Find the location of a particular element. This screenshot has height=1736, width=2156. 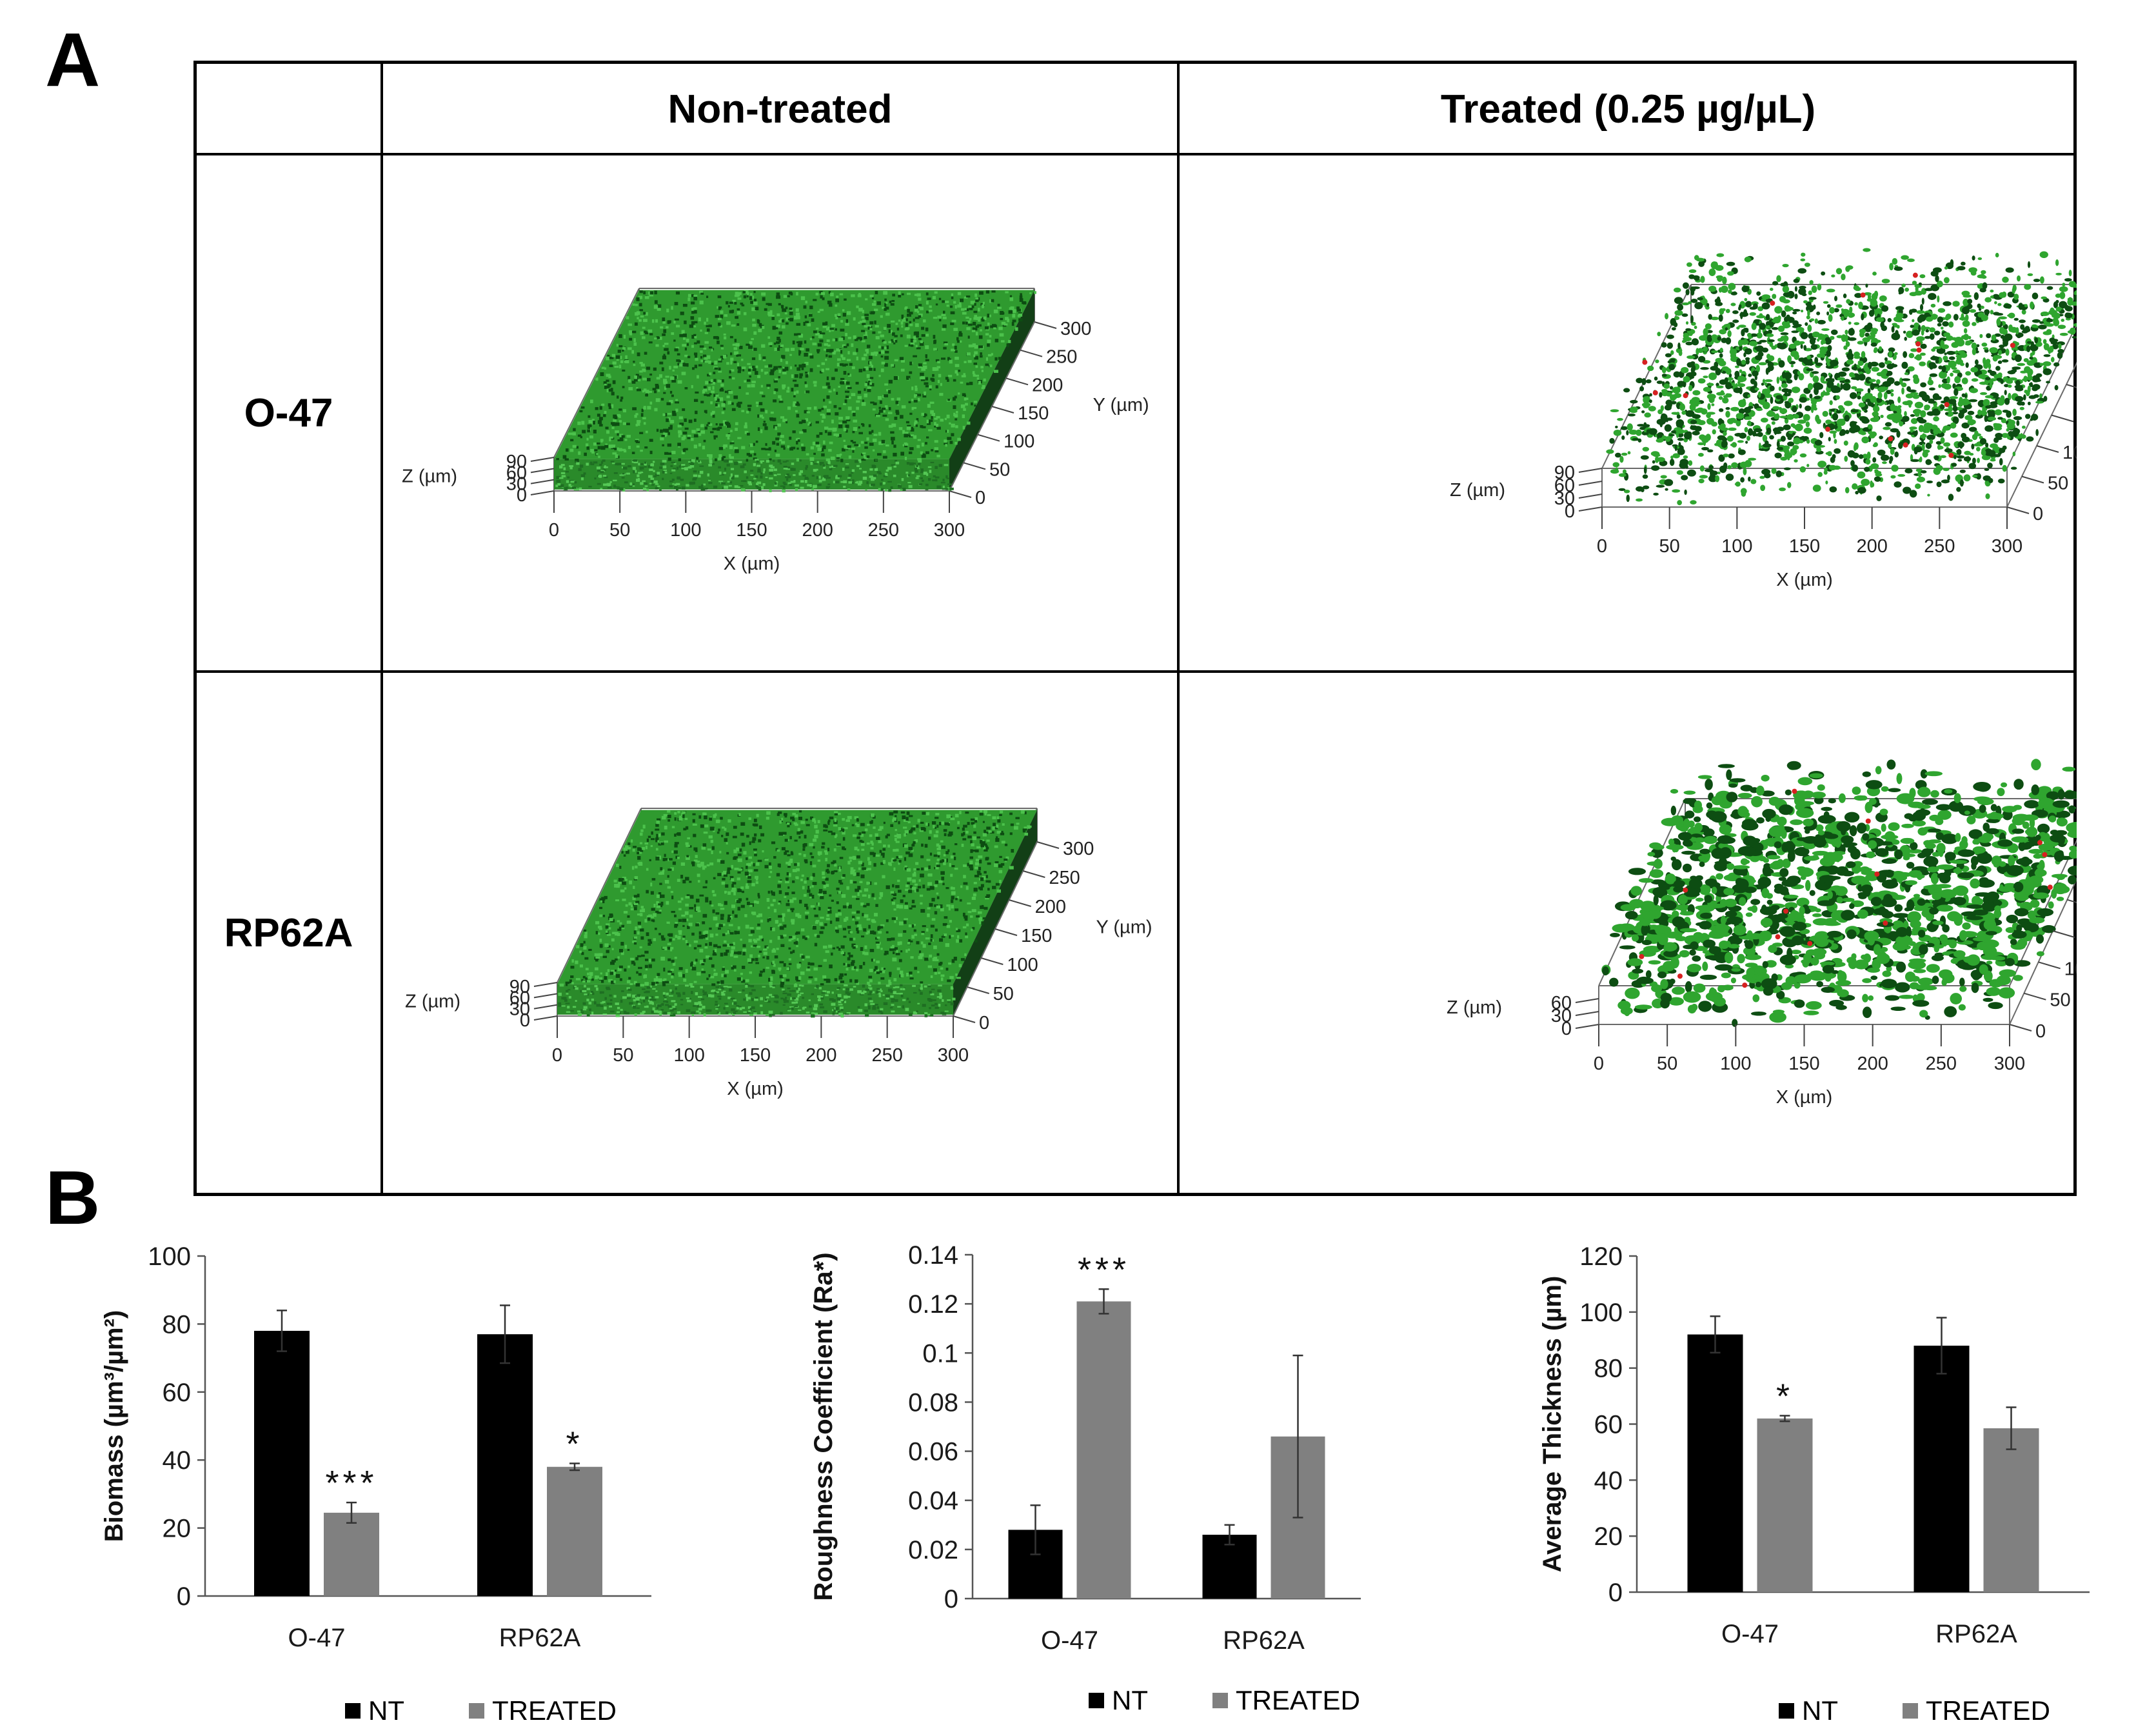

panel-a-letter: A is located at coordinates (73, 60).